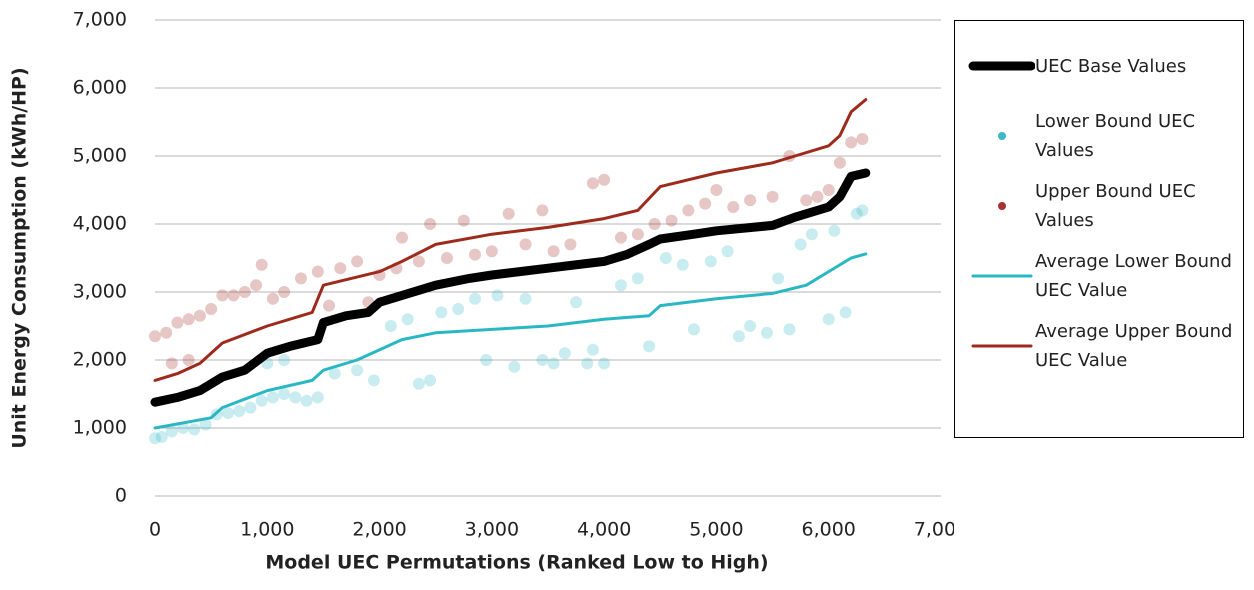 Image resolution: width=1254 pixels, height=590 pixels. What do you see at coordinates (1111, 66) in the screenshot?
I see `legend-label: UEC Base Values` at bounding box center [1111, 66].